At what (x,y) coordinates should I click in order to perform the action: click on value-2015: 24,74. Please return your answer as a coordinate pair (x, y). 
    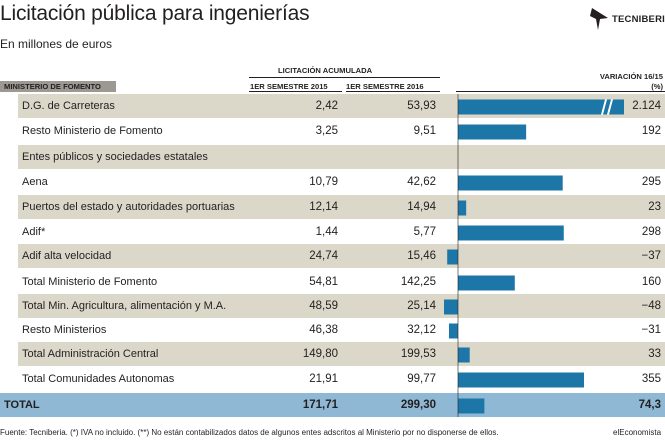
    Looking at the image, I should click on (323, 256).